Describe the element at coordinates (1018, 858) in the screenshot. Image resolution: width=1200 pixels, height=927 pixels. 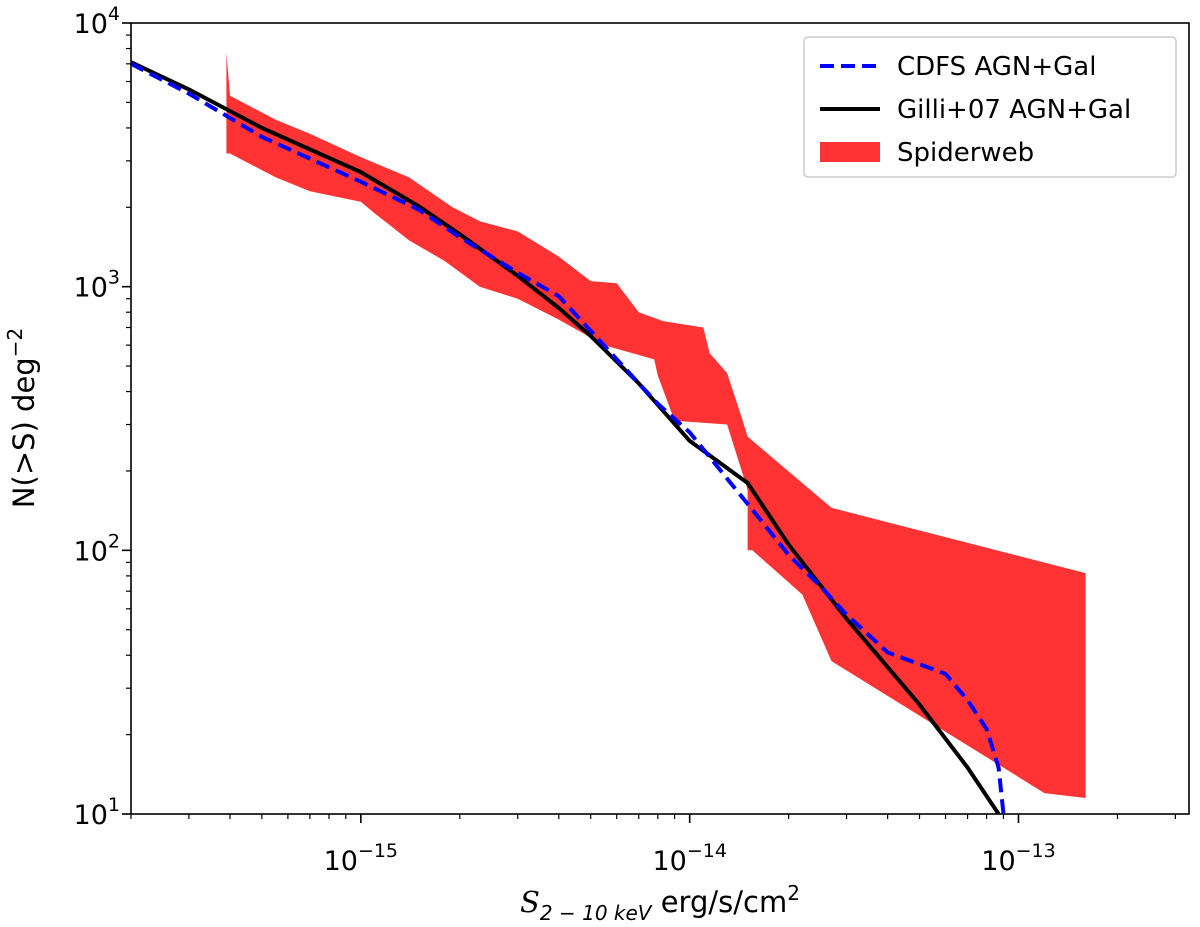
I see `x-tick-label-1e-13: 10−13` at that location.